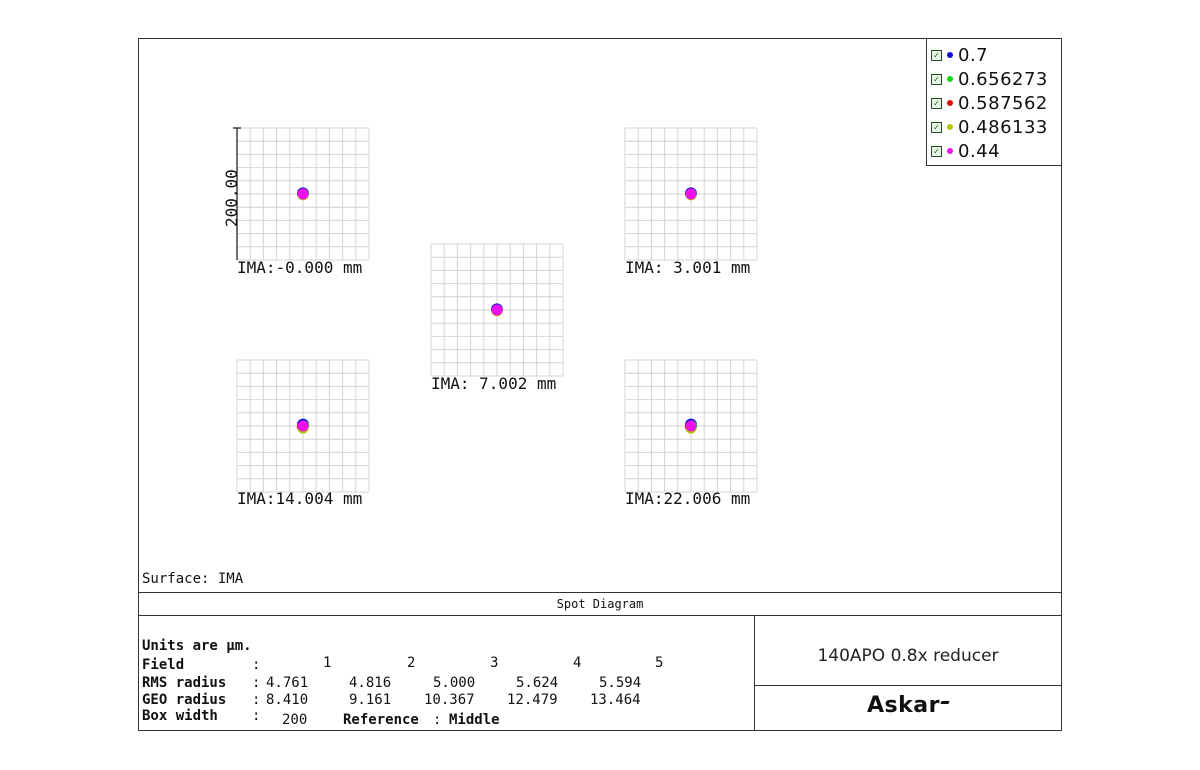 This screenshot has height=770, width=1200. I want to click on spot-label-3: IMA: 7.002 mm, so click(493, 383).